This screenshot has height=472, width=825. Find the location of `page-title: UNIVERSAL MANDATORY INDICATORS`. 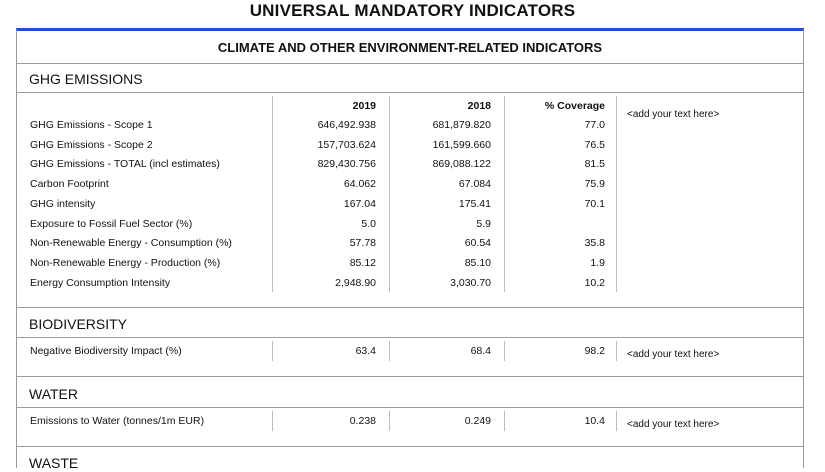

page-title: UNIVERSAL MANDATORY INDICATORS is located at coordinates (412, 10).